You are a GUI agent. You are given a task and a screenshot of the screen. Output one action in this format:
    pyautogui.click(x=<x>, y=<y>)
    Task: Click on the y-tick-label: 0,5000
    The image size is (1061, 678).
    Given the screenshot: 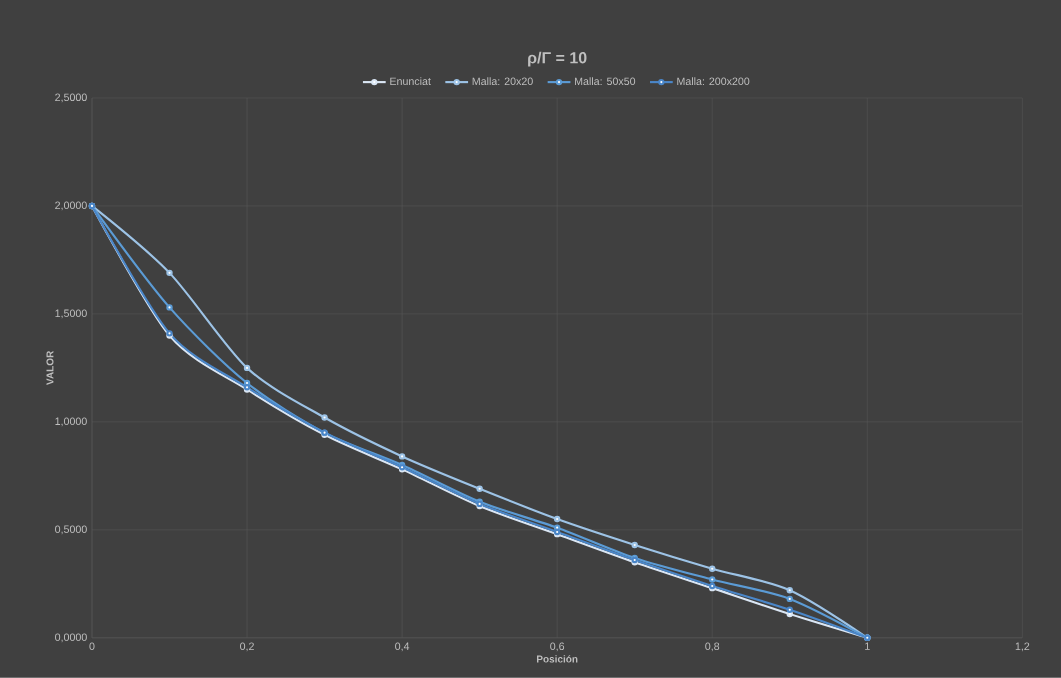 What is the action you would take?
    pyautogui.click(x=71, y=530)
    